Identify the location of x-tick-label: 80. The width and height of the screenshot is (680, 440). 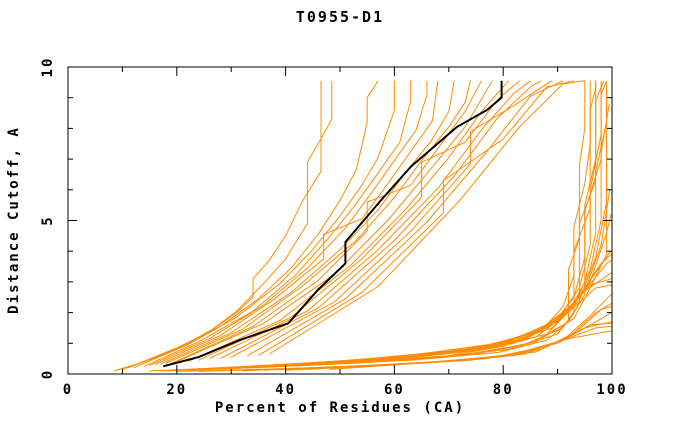
(503, 390).